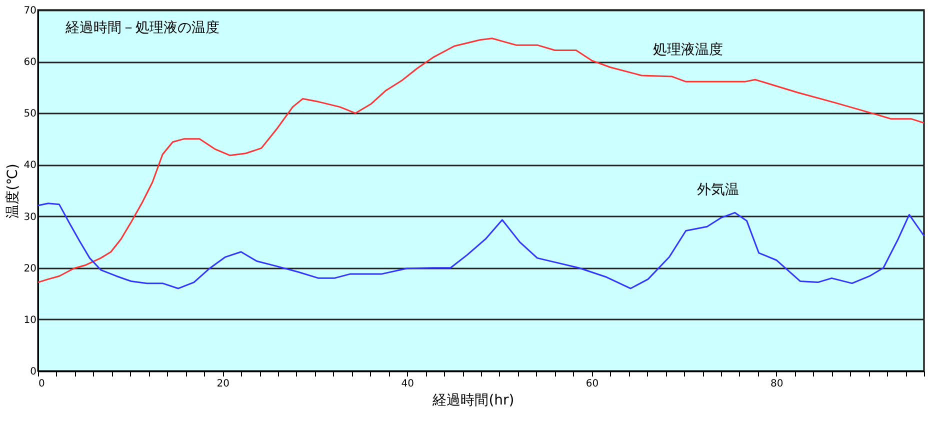  Describe the element at coordinates (473, 400) in the screenshot. I see `x-axis-title: 経過時間(hr)` at that location.